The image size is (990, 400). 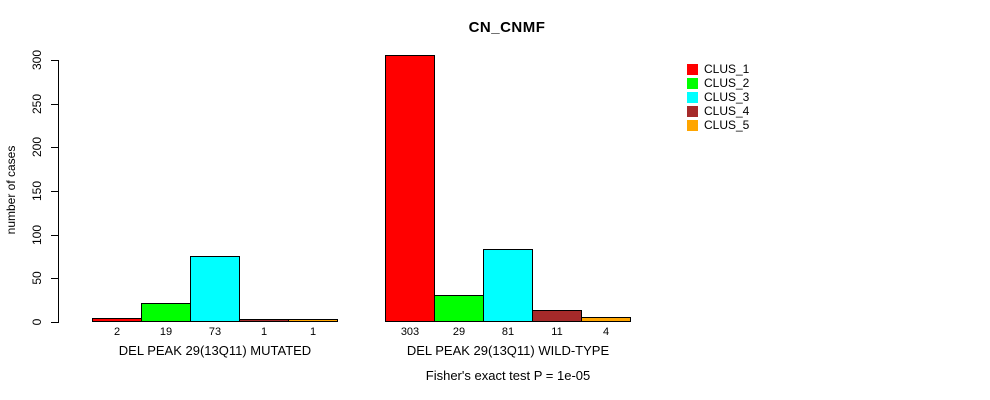 I want to click on group-label-wild-type: DEL PEAK 29(13Q11) WILD-TYPE, so click(x=508, y=350).